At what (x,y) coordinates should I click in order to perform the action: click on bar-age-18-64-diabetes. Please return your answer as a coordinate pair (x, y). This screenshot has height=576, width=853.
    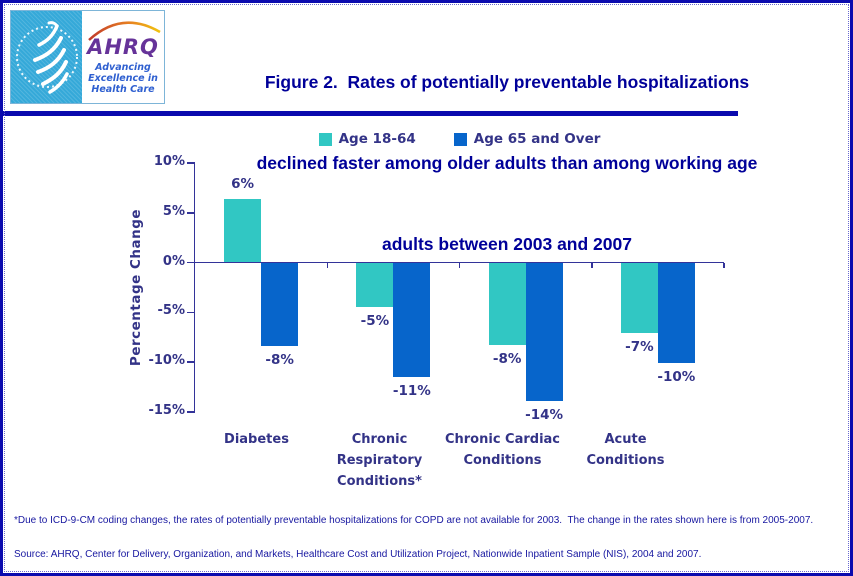
    Looking at the image, I should click on (243, 230).